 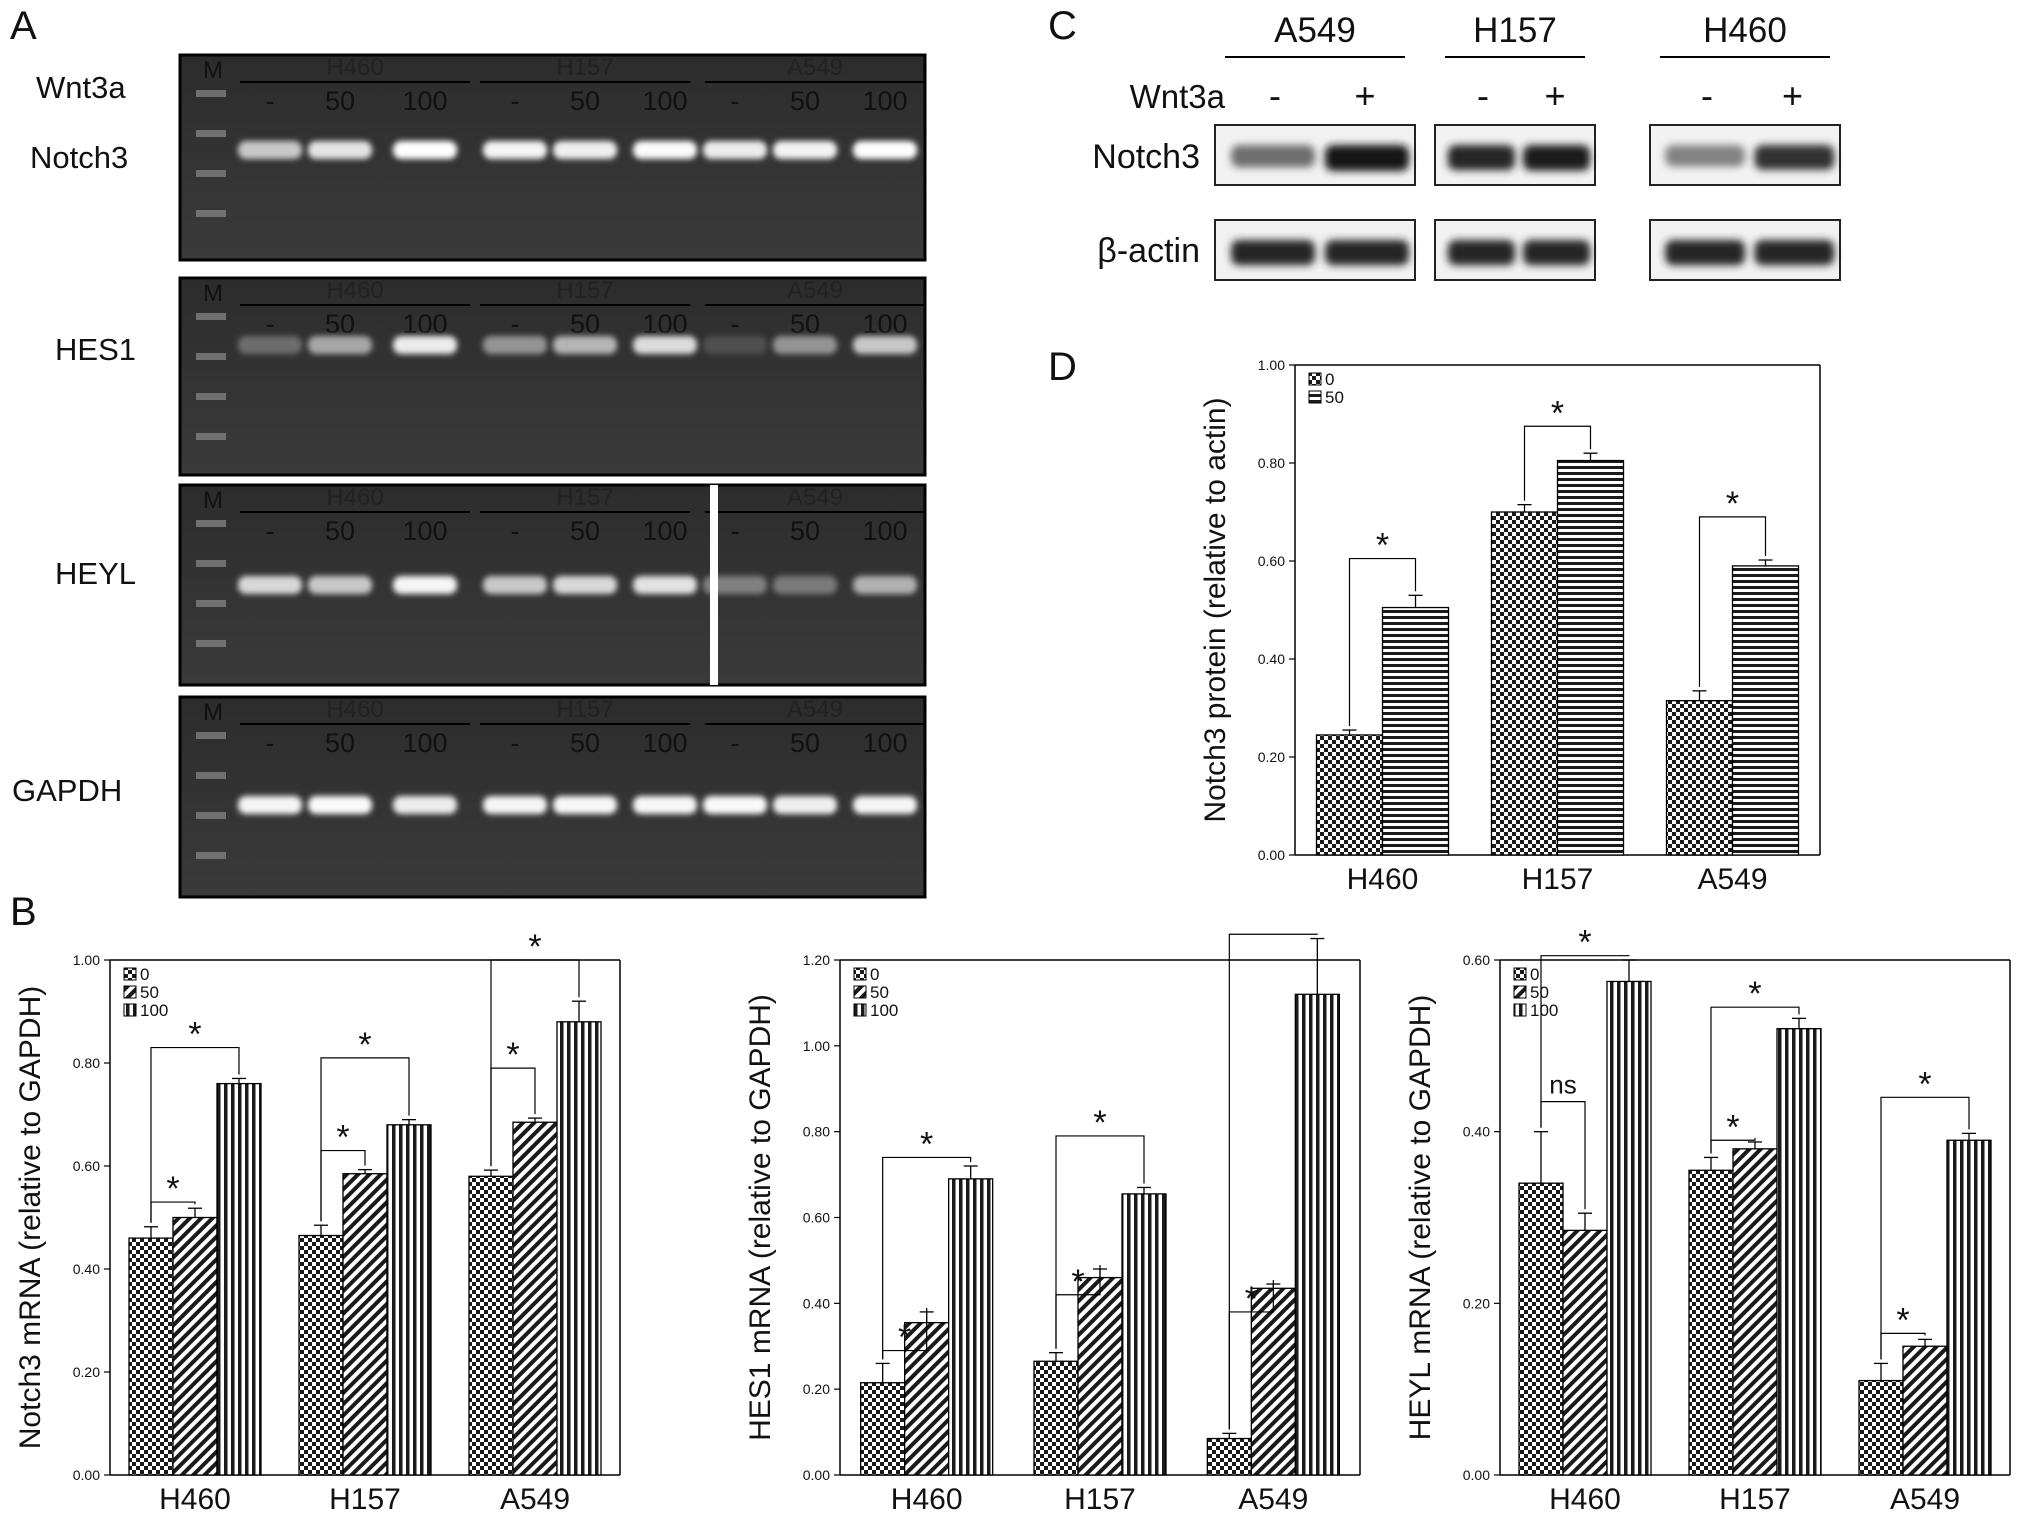 I want to click on y-axis-label: HEYL mRNA (relative to GAPDH), so click(x=1420, y=1218).